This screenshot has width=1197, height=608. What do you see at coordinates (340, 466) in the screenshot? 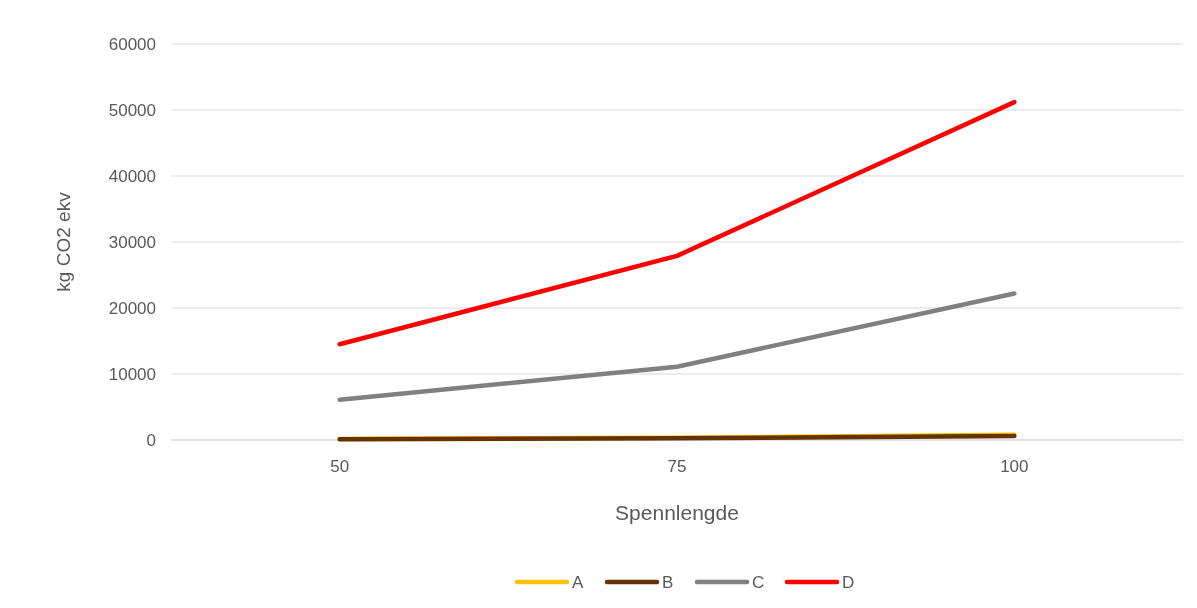
I see `x-tick-label: 50` at bounding box center [340, 466].